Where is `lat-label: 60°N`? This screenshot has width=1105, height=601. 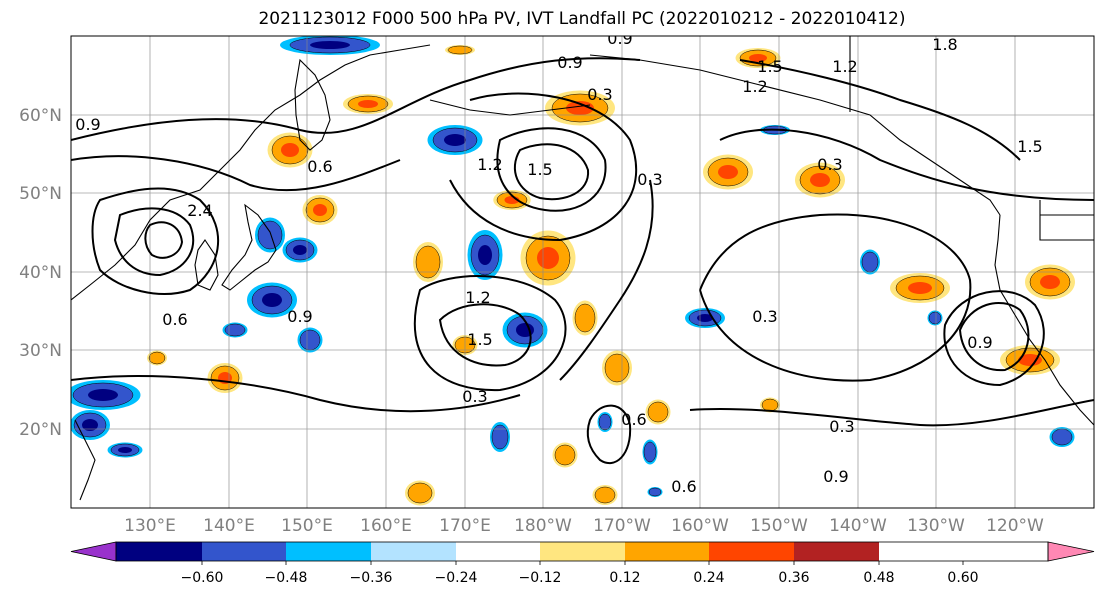 lat-label: 60°N is located at coordinates (40, 116).